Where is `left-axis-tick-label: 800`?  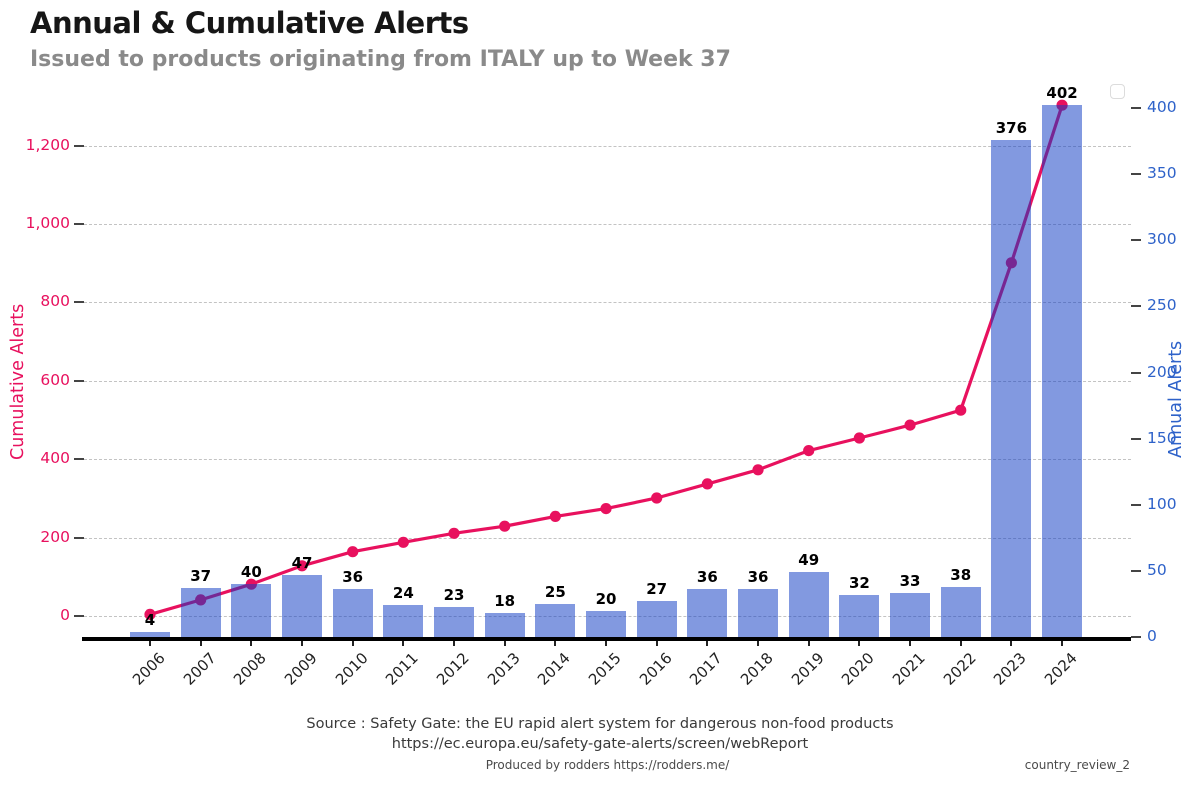 left-axis-tick-label: 800 is located at coordinates (55, 301).